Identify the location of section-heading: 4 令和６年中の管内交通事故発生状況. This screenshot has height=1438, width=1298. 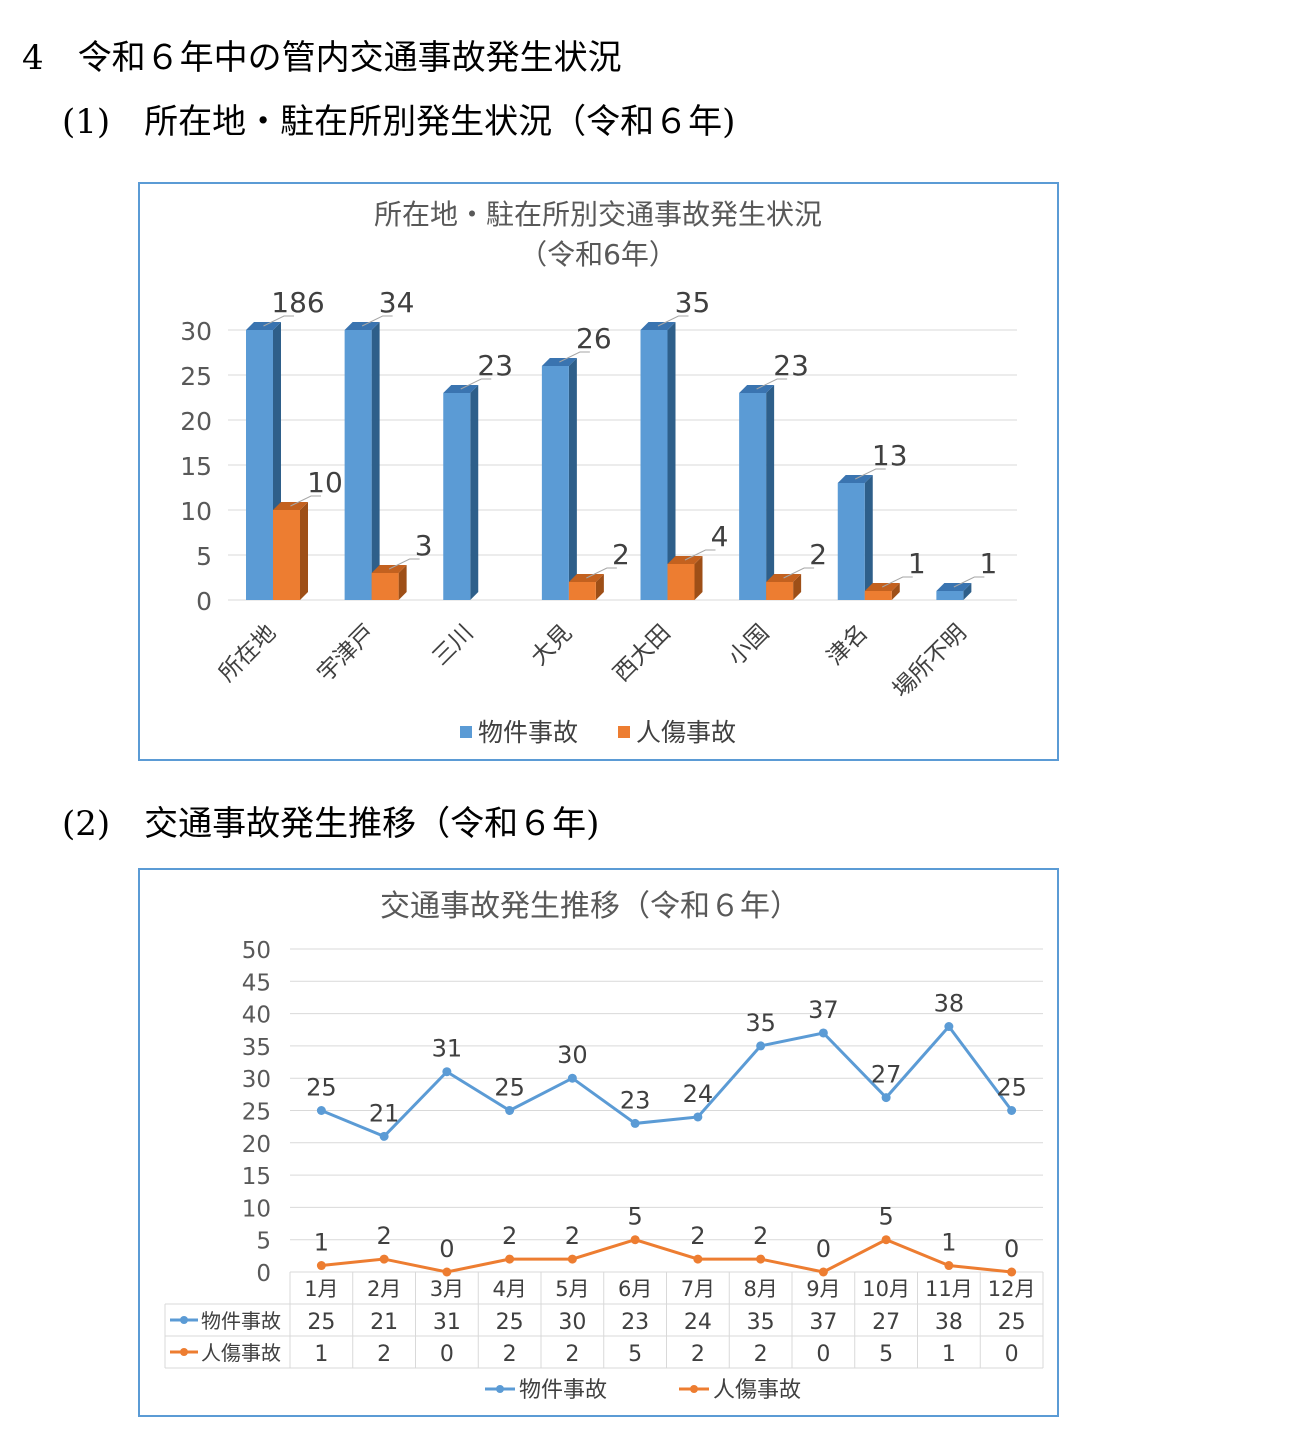
(322, 58).